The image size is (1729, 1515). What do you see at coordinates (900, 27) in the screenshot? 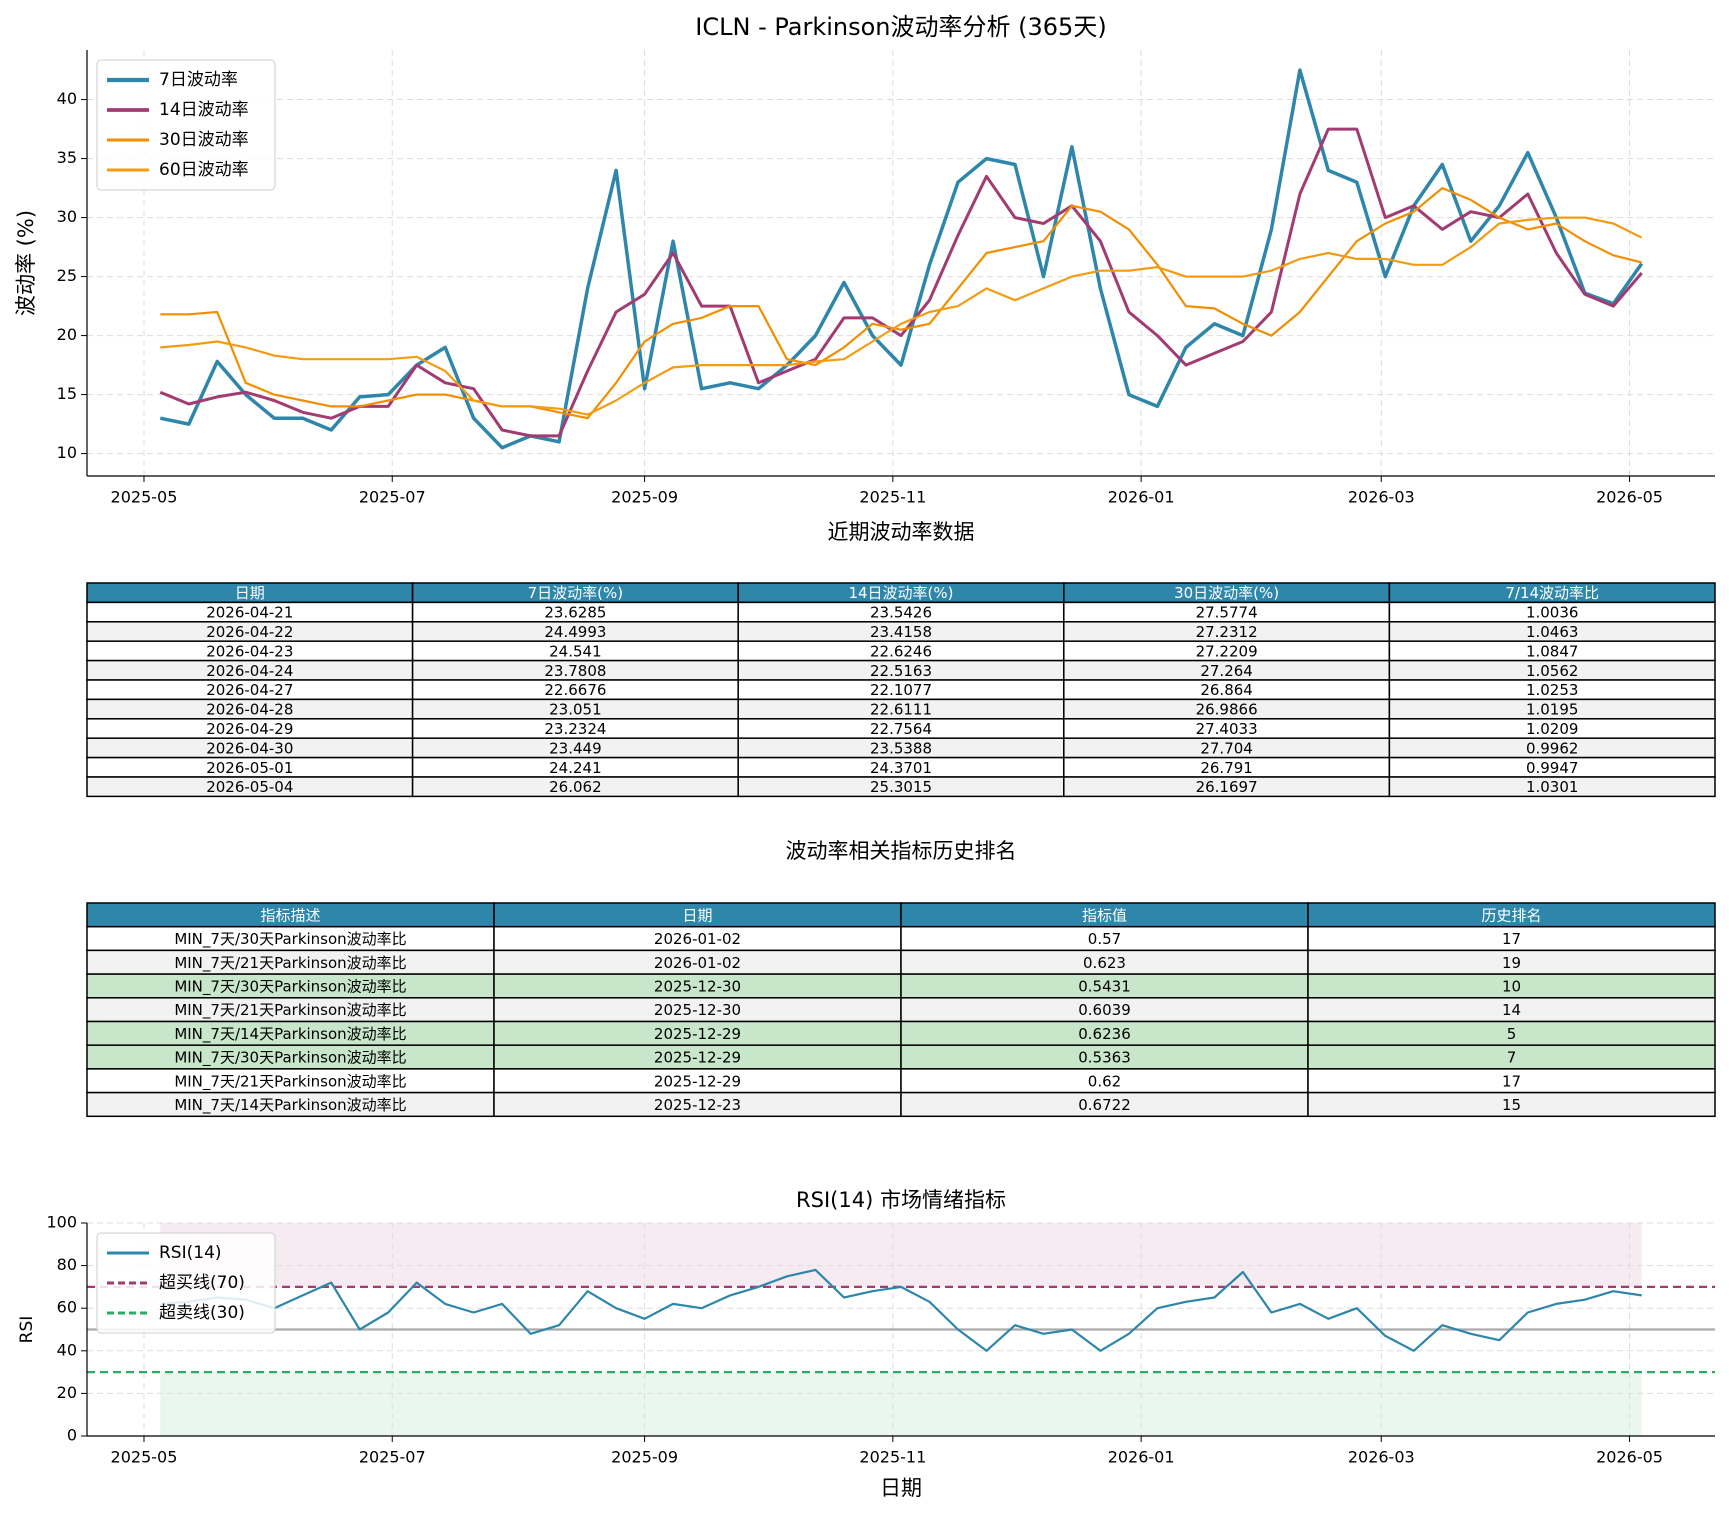
I see `chart-title: ICLN - Parkinson波动率分析 (365天)` at bounding box center [900, 27].